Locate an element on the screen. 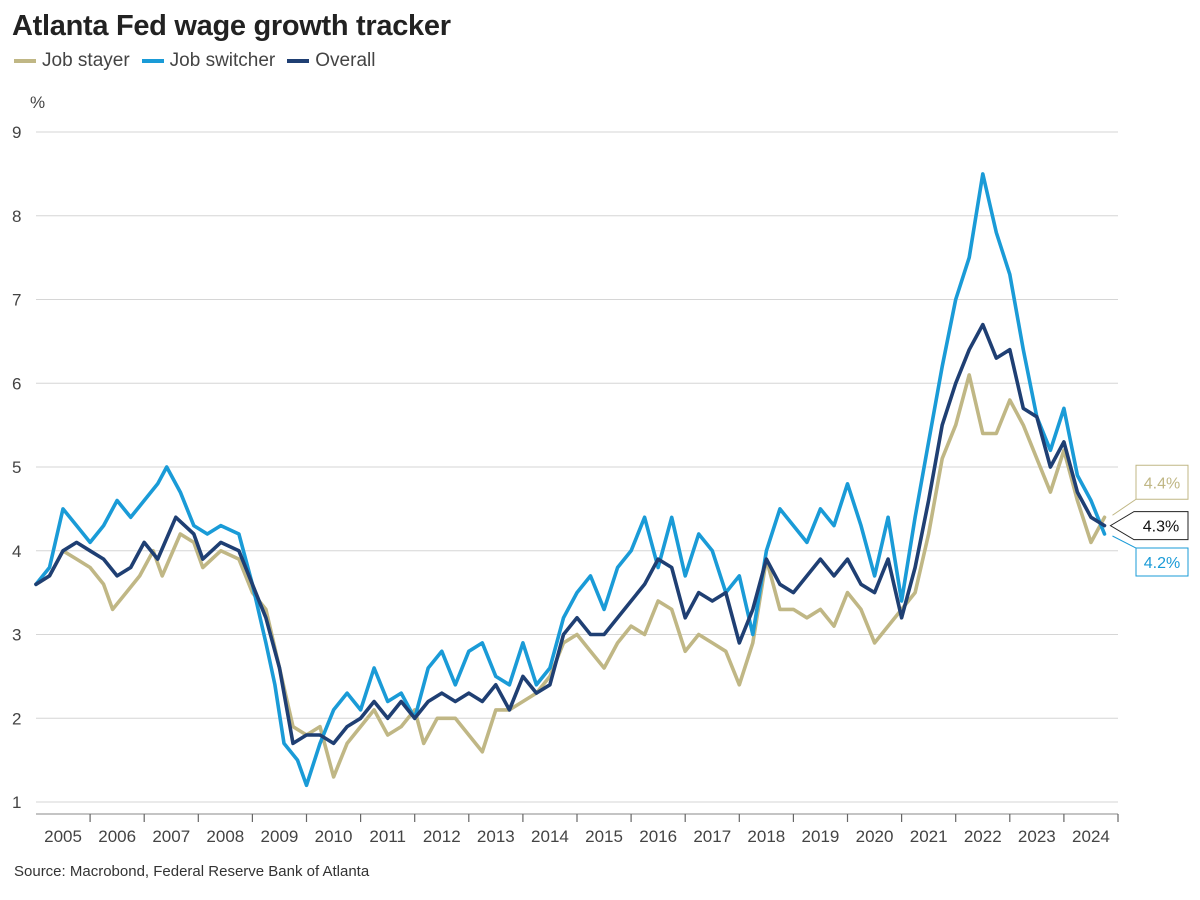 This screenshot has width=1200, height=900. legend-swatch-job-switcher is located at coordinates (152, 61).